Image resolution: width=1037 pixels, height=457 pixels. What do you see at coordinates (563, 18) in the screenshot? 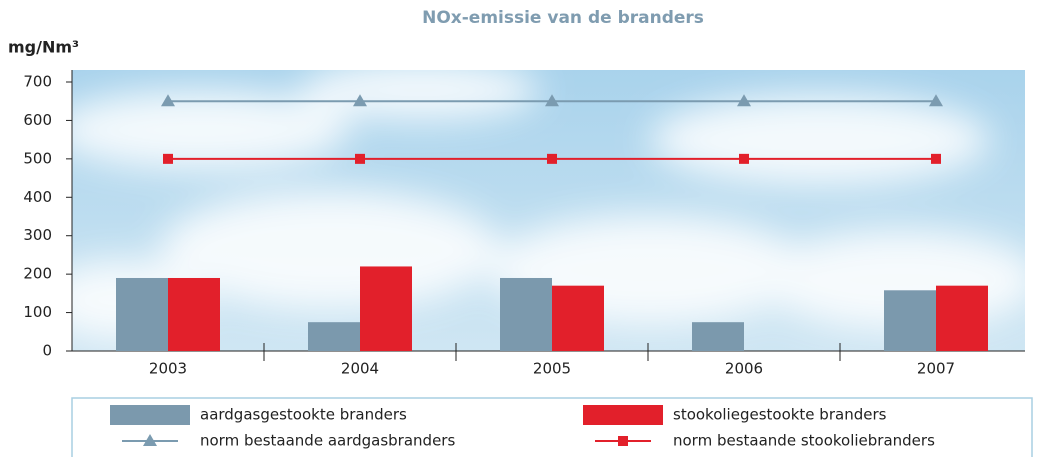
I see `chart-title: NOx-emissie van de branders` at bounding box center [563, 18].